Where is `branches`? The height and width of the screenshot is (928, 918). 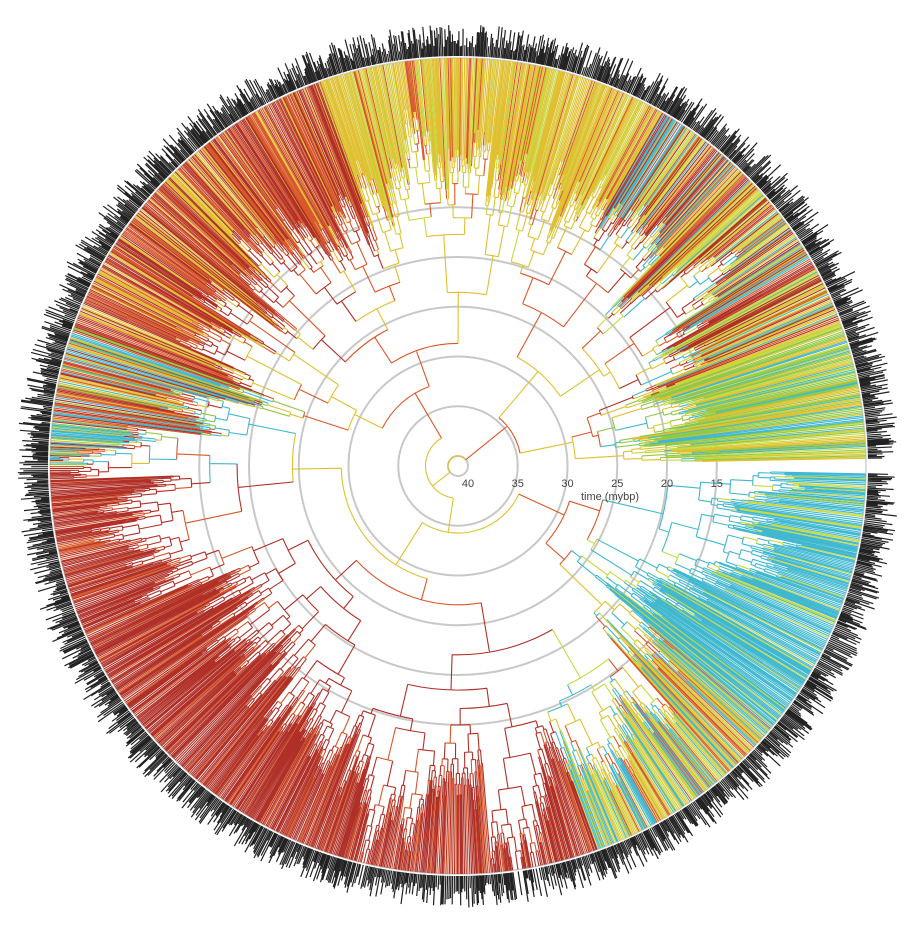
branches is located at coordinates (457, 396).